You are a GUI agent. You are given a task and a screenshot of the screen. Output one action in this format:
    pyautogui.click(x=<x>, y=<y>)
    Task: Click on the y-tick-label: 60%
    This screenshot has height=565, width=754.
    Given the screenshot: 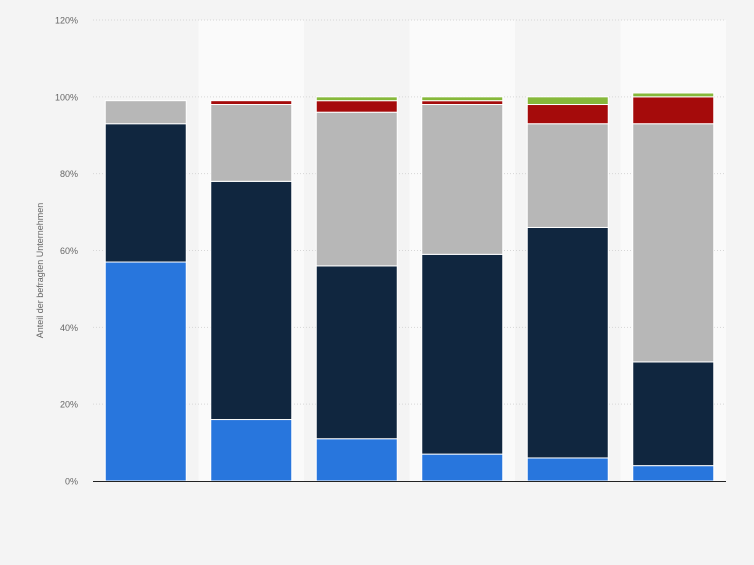 What is the action you would take?
    pyautogui.click(x=69, y=251)
    